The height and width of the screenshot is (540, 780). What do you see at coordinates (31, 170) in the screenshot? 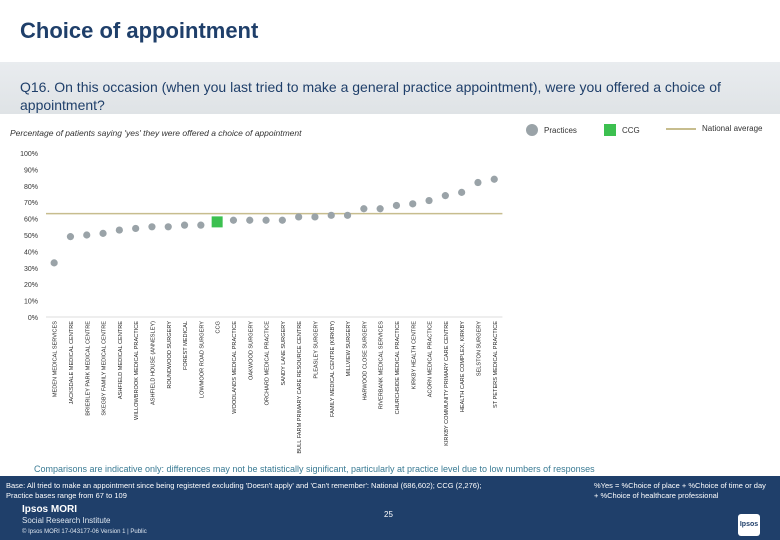
I see `y-tick-label: 90%` at bounding box center [31, 170].